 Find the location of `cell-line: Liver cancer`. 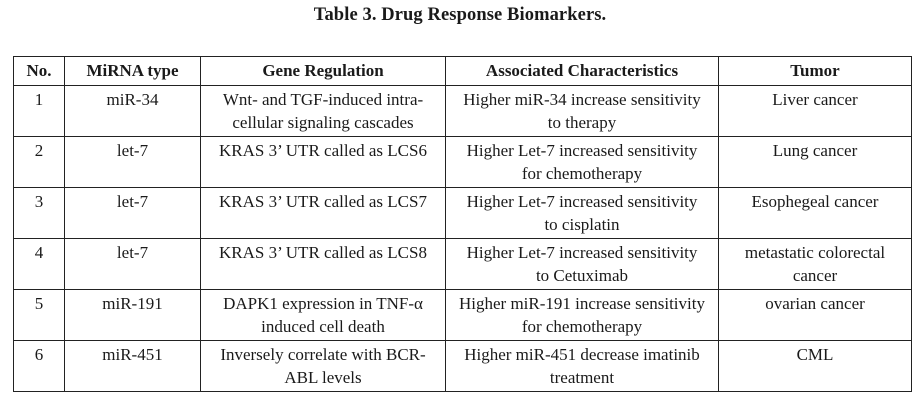

cell-line: Liver cancer is located at coordinates (815, 99).